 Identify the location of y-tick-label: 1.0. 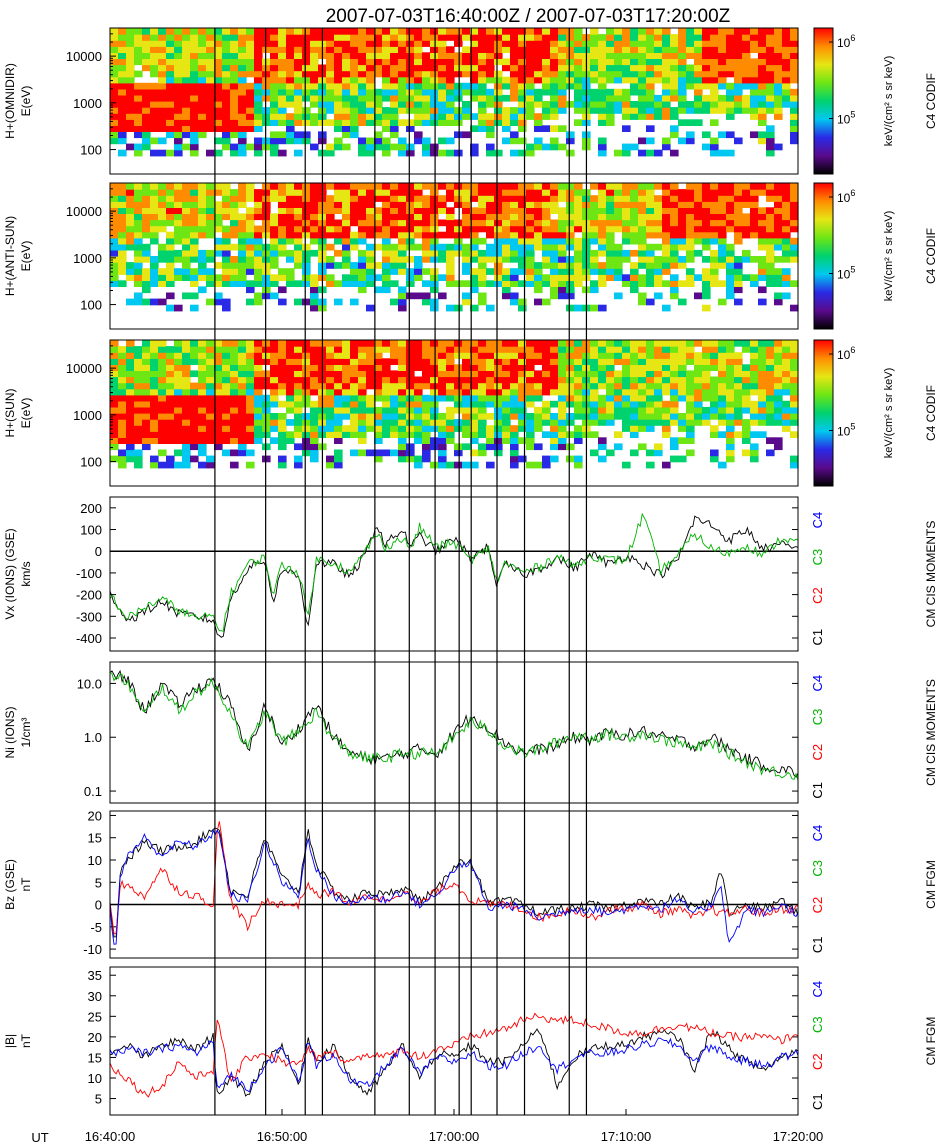
(93, 737).